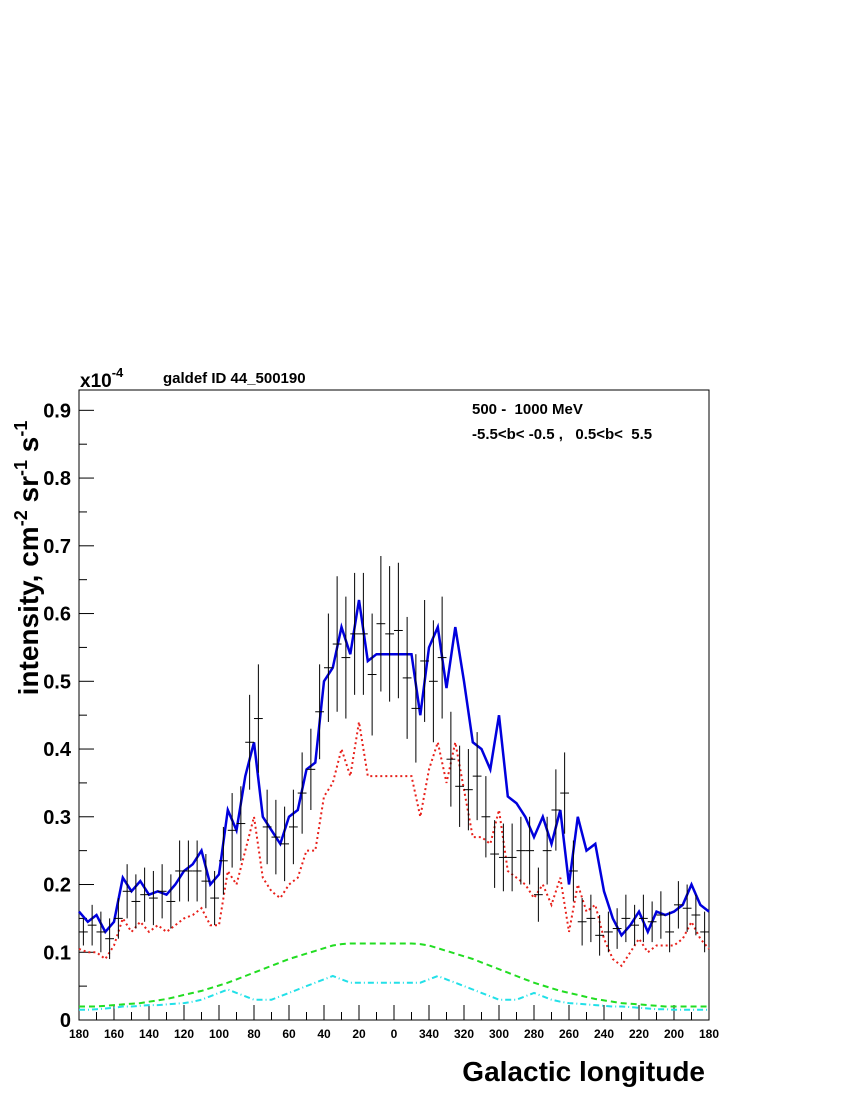 Image resolution: width=850 pixels, height=1100 pixels. What do you see at coordinates (149, 1034) in the screenshot?
I see `x-tick-label: 140` at bounding box center [149, 1034].